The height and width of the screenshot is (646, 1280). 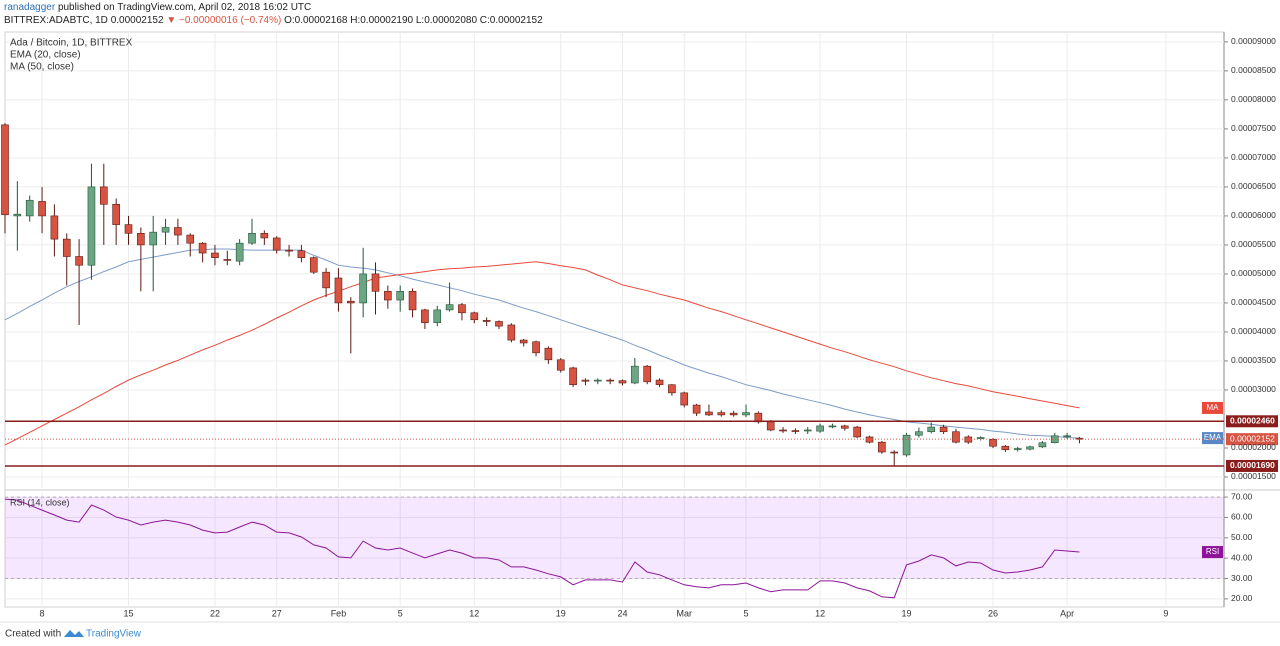 What do you see at coordinates (71, 43) in the screenshot?
I see `chart-title: Ada / Bitcoin, 1D, BITTREX` at bounding box center [71, 43].